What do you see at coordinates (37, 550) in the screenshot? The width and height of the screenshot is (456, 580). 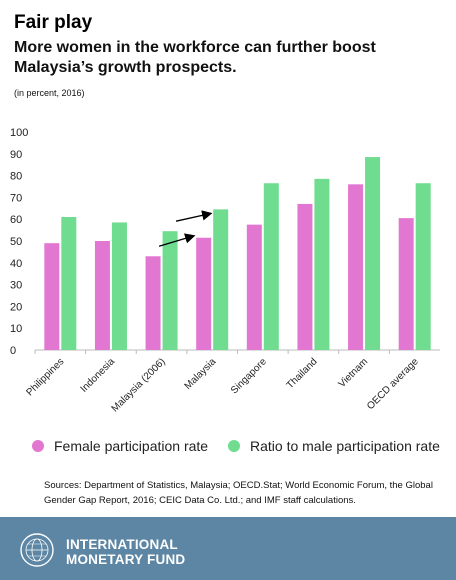 I see `imf-seal-icon` at bounding box center [37, 550].